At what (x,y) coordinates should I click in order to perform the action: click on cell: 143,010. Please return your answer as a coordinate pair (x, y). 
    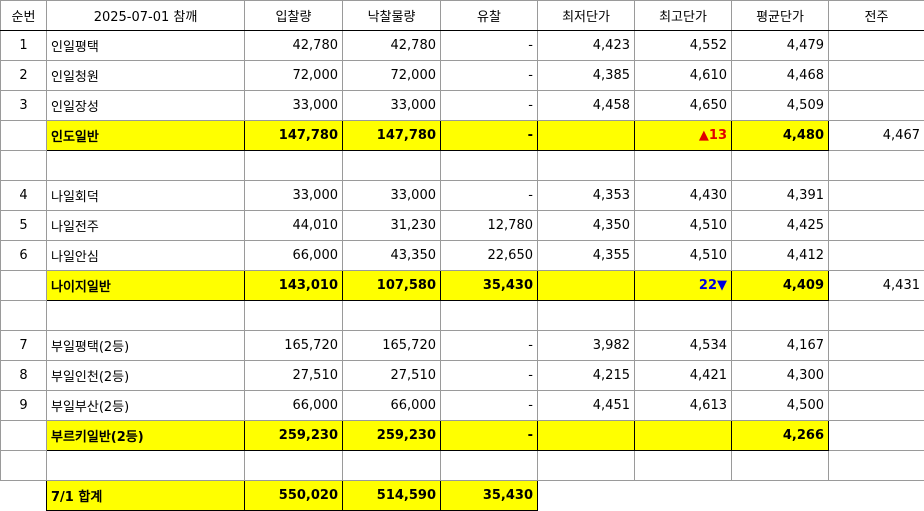
    Looking at the image, I should click on (293, 285).